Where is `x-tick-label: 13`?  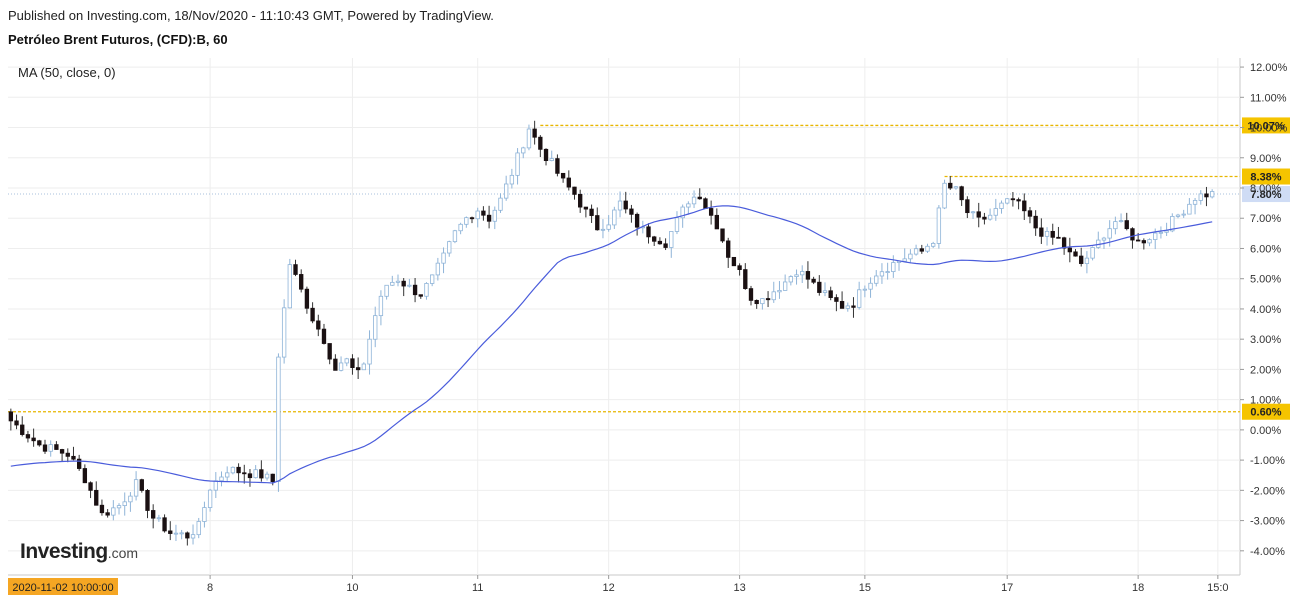 x-tick-label: 13 is located at coordinates (739, 588).